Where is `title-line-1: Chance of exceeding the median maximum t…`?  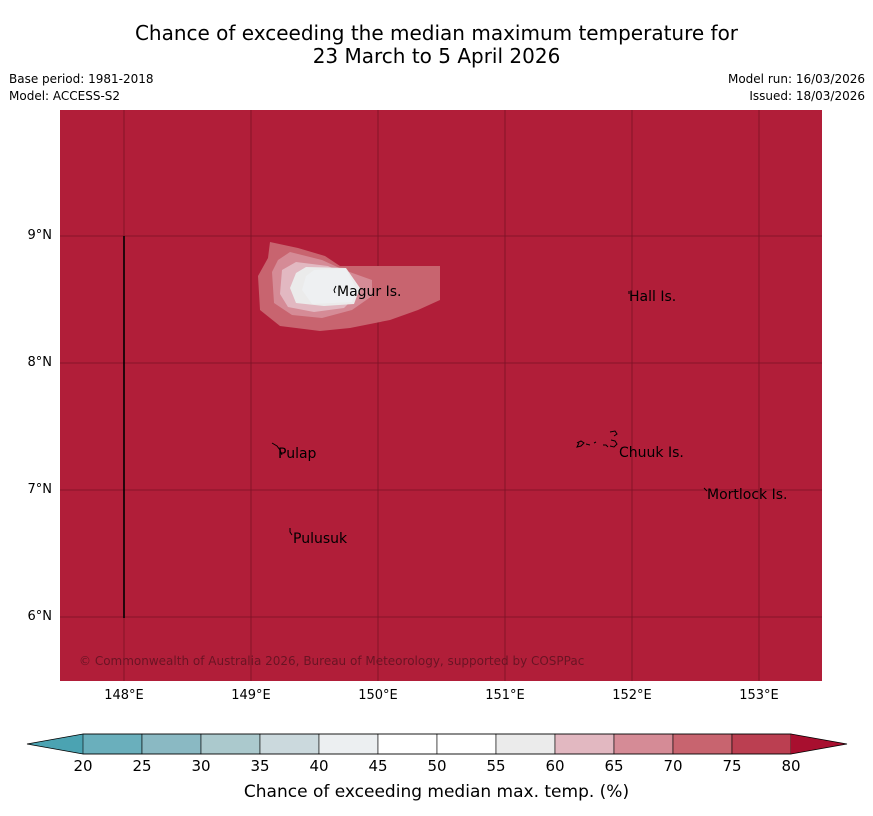 title-line-1: Chance of exceeding the median maximum t… is located at coordinates (436, 33).